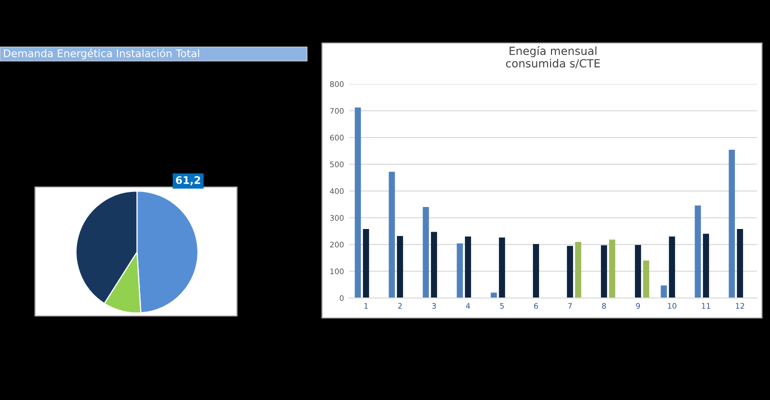 The image size is (770, 400). Describe the element at coordinates (553, 57) in the screenshot. I see `chart-title: Enegía mensual consumida s/CTE` at that location.